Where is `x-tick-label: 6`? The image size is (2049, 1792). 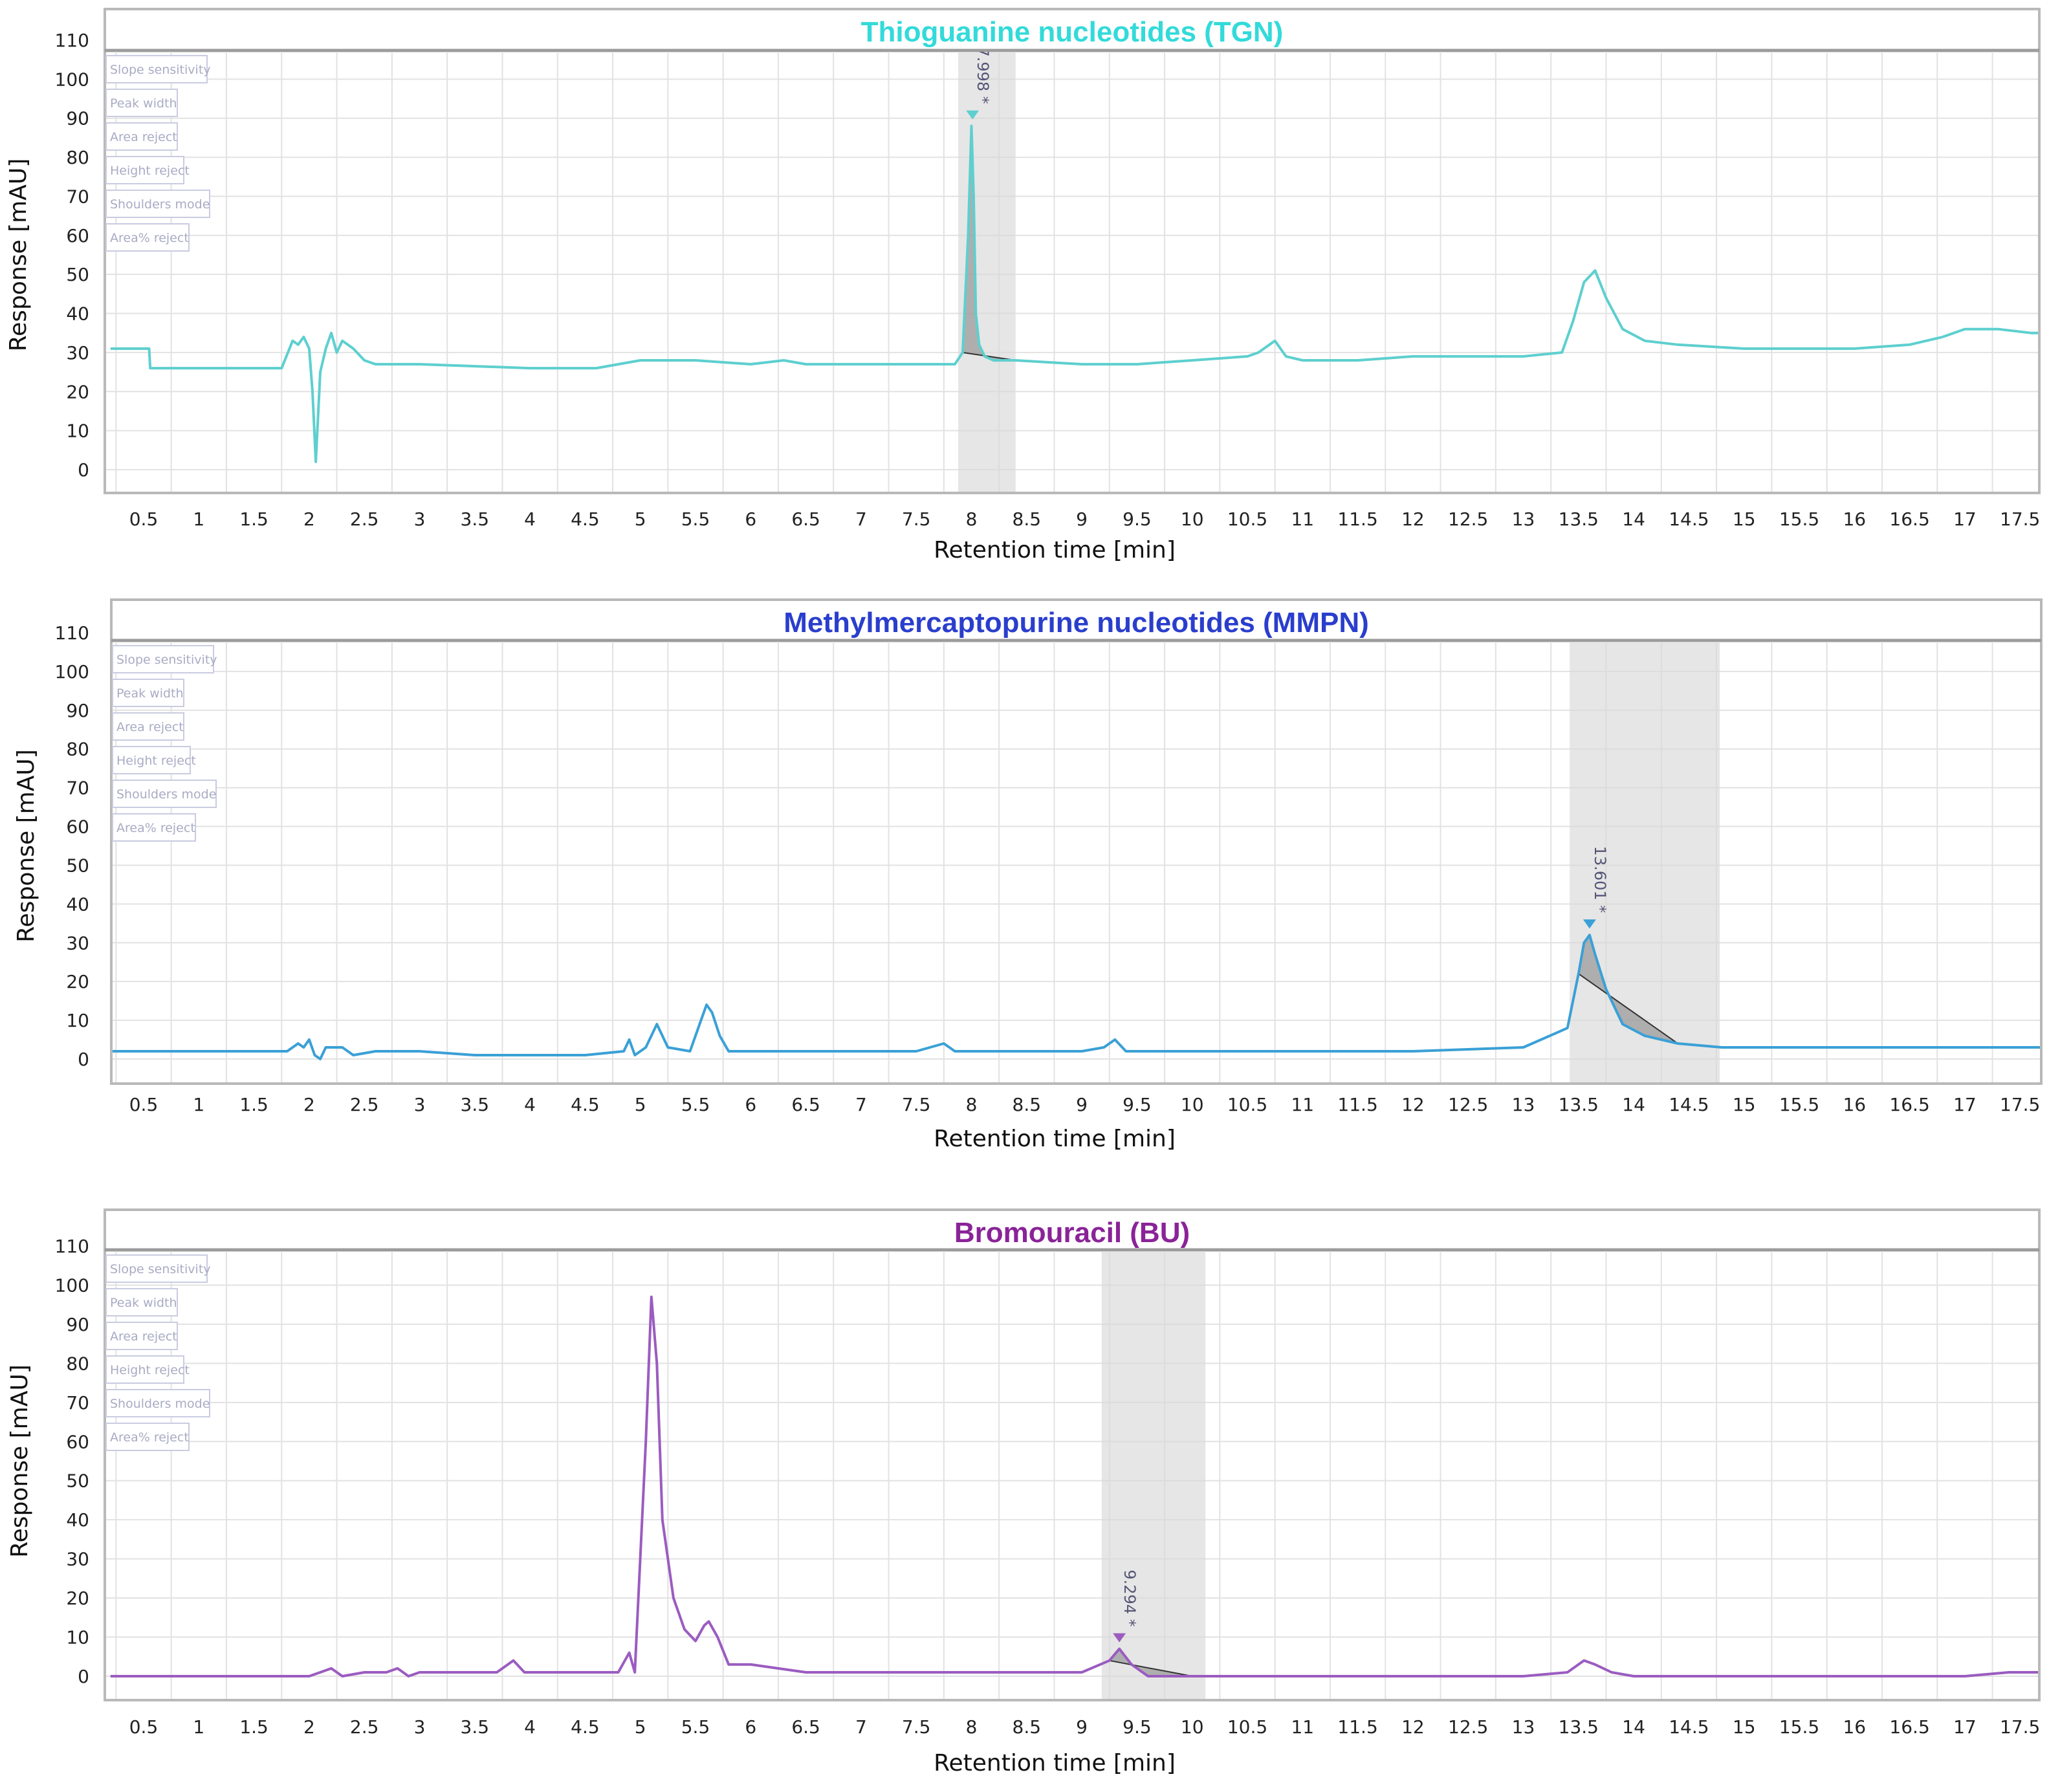 x-tick-label: 6 is located at coordinates (751, 1104).